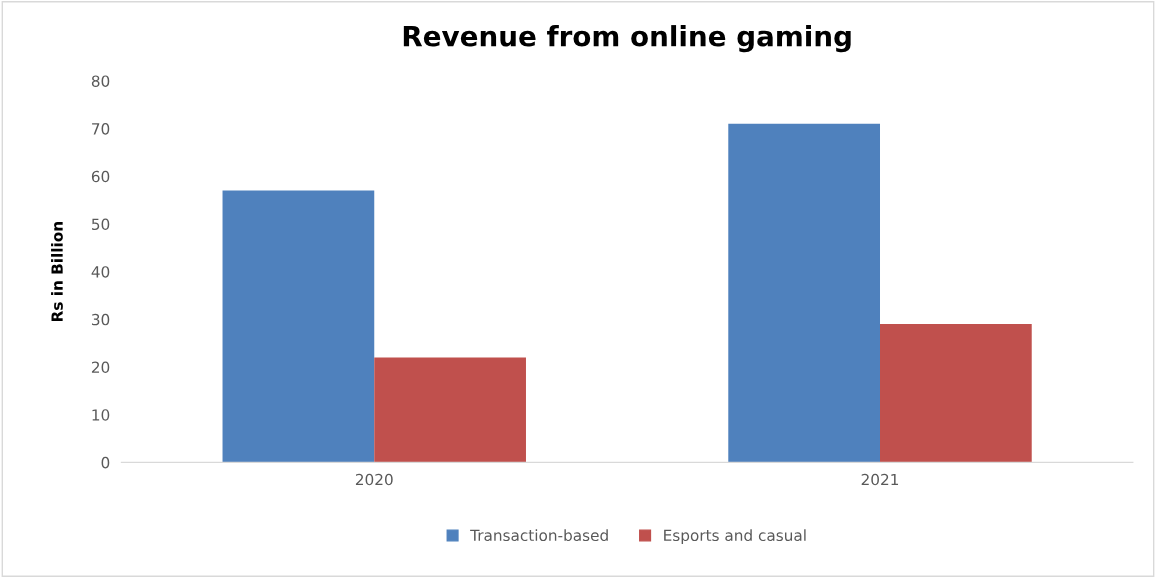  Describe the element at coordinates (880, 479) in the screenshot. I see `x-tick-label: 2021` at that location.